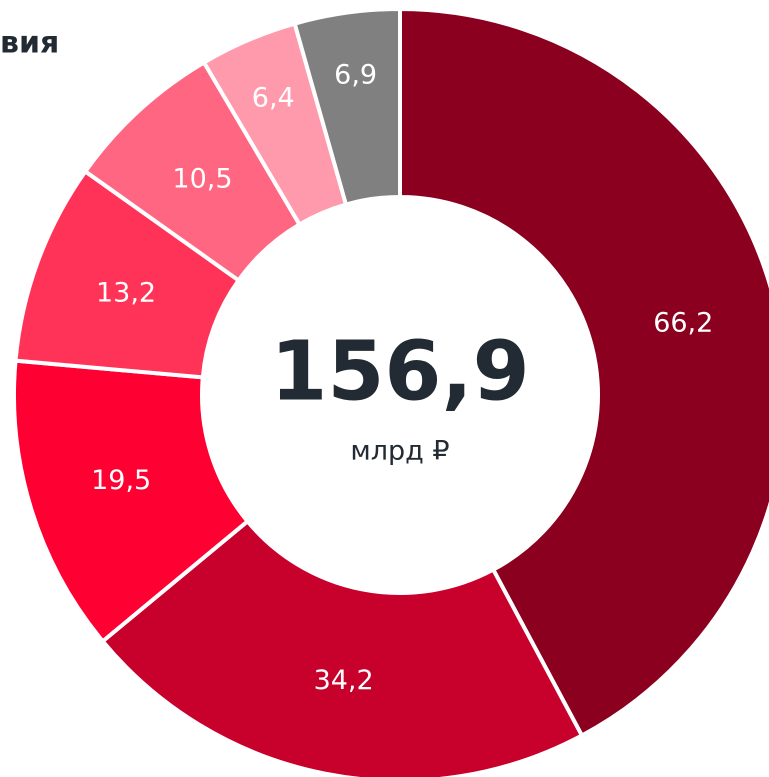 The width and height of the screenshot is (769, 777). Describe the element at coordinates (202, 178) in the screenshot. I see `data-label: 10,5` at that location.